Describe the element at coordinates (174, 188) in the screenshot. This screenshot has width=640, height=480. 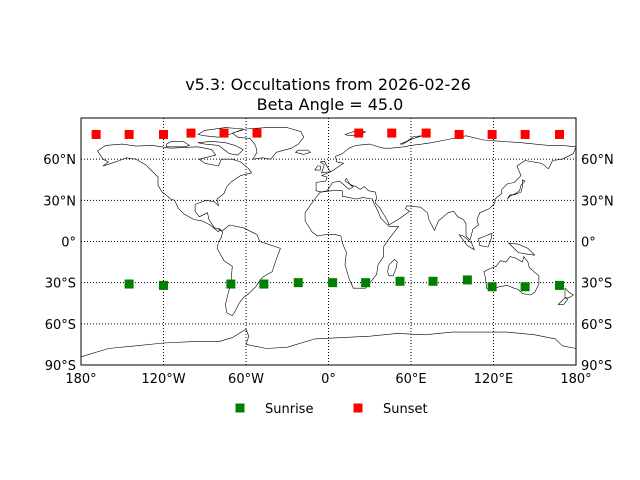
I see `coastline-north-america` at that location.